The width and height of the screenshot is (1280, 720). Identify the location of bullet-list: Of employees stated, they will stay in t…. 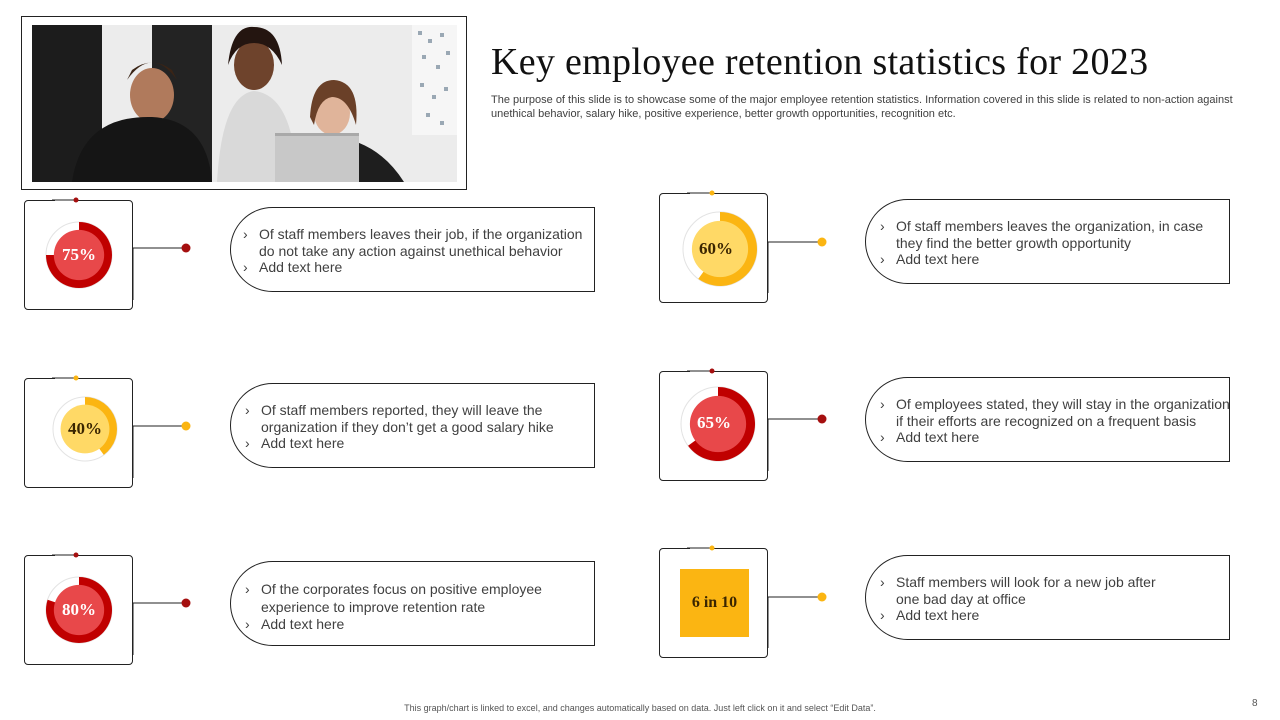
(1058, 421).